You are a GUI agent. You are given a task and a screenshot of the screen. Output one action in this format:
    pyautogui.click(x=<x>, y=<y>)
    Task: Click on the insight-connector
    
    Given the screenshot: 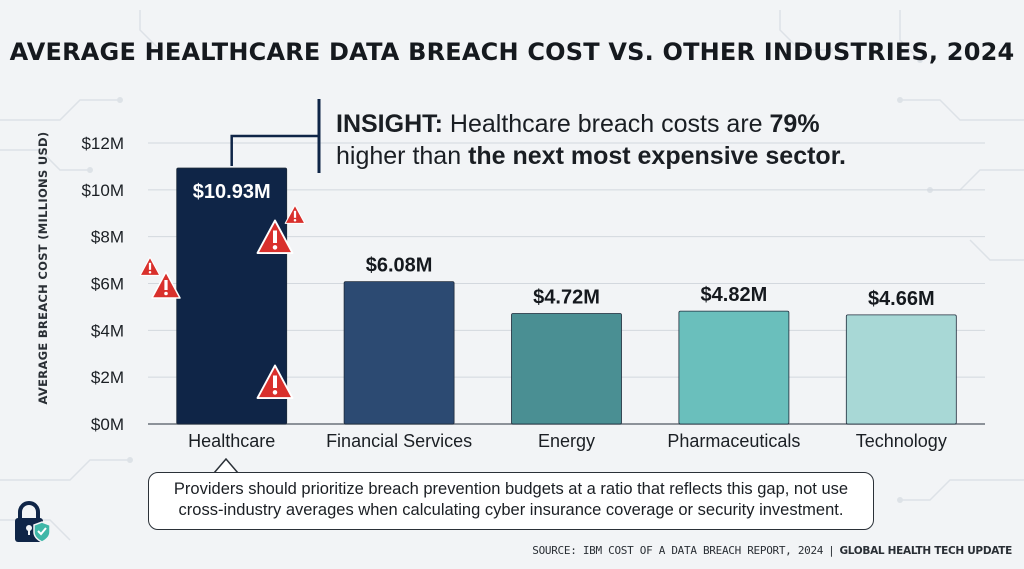 What is the action you would take?
    pyautogui.click(x=274, y=150)
    